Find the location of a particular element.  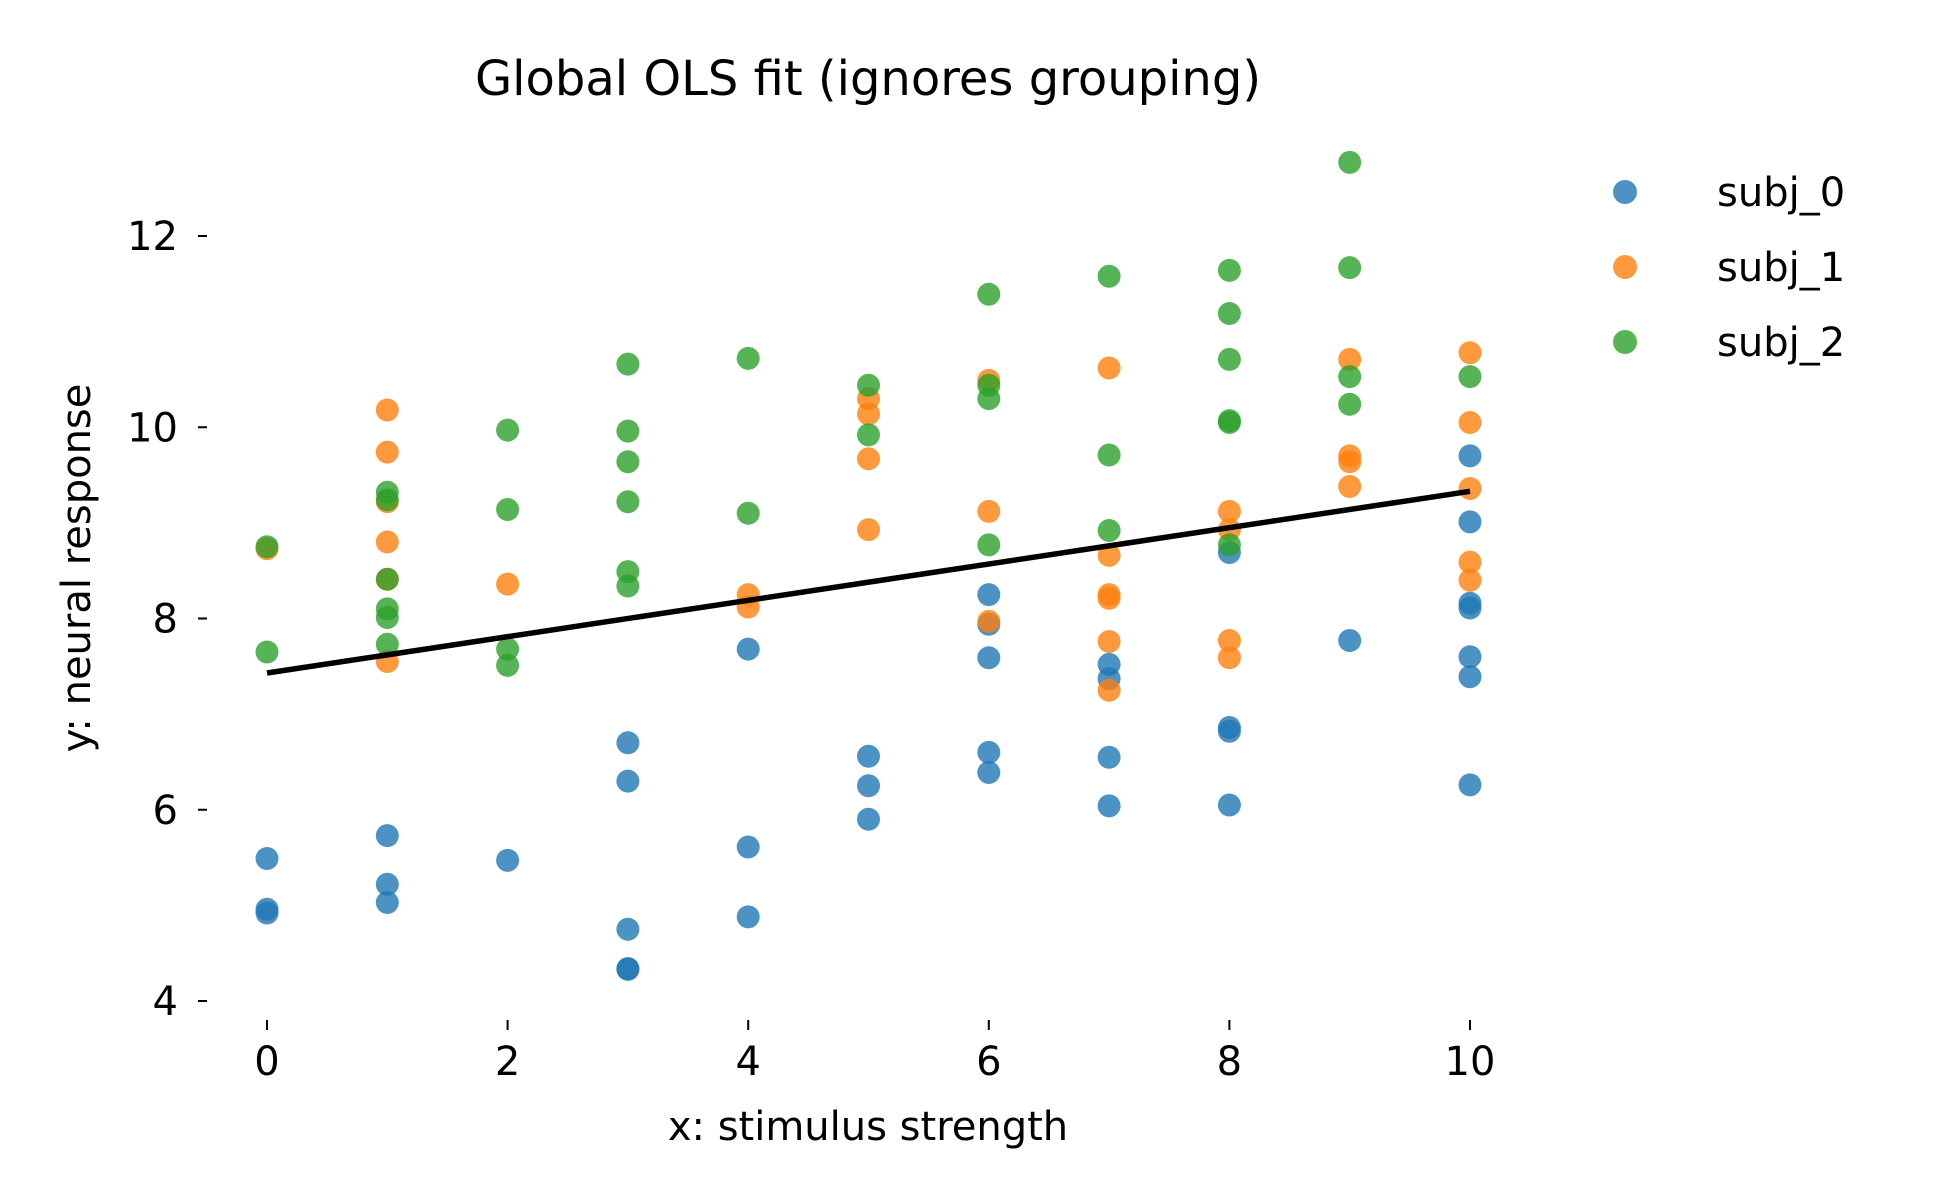

legend: subj_0 subj_1 subj_2 is located at coordinates (1729, 268).